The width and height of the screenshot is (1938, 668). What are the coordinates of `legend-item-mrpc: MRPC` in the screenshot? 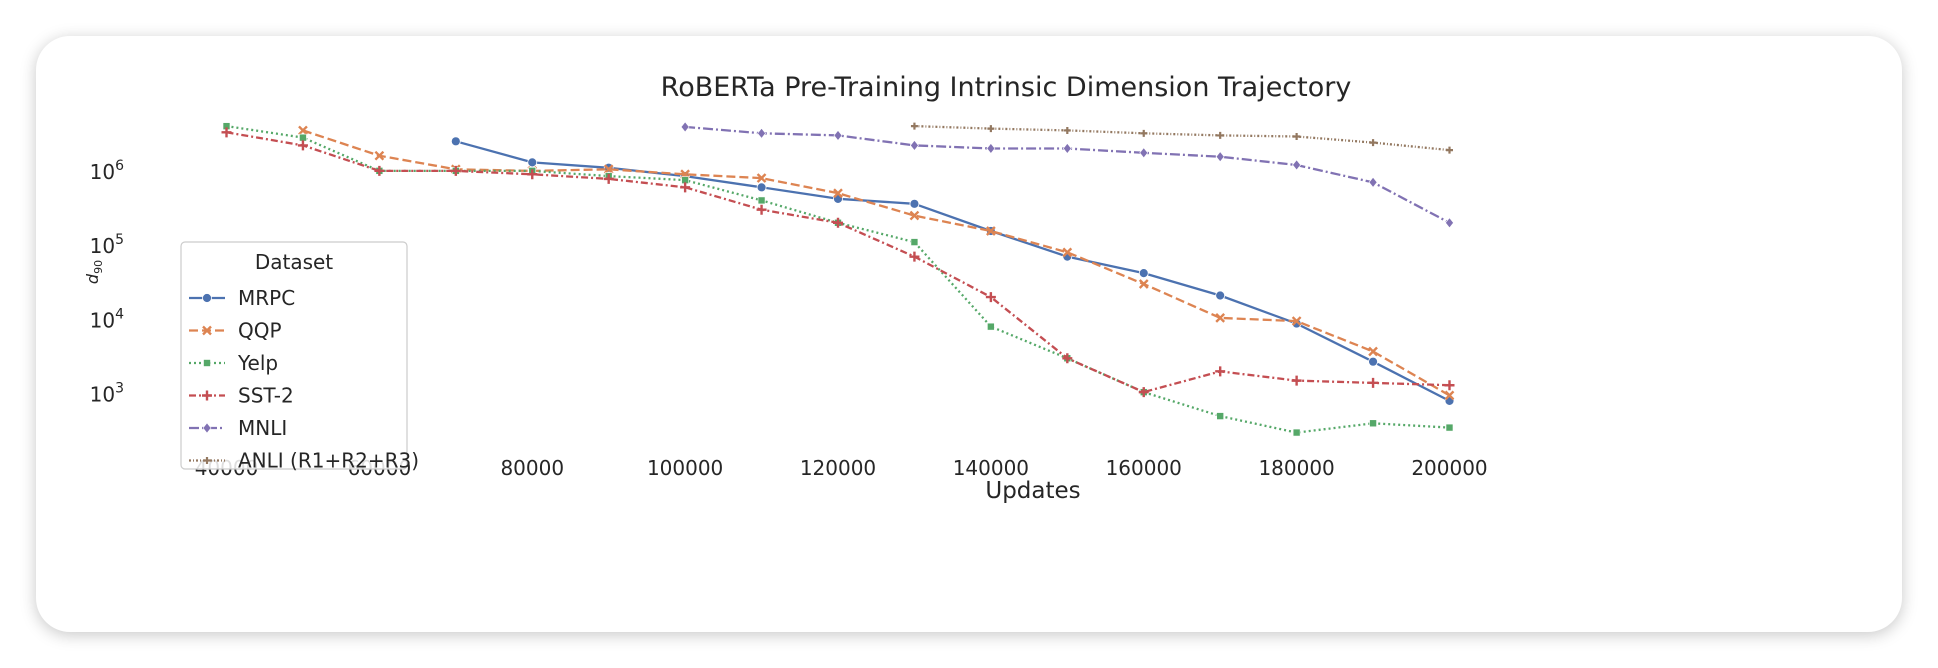 It's located at (242, 298).